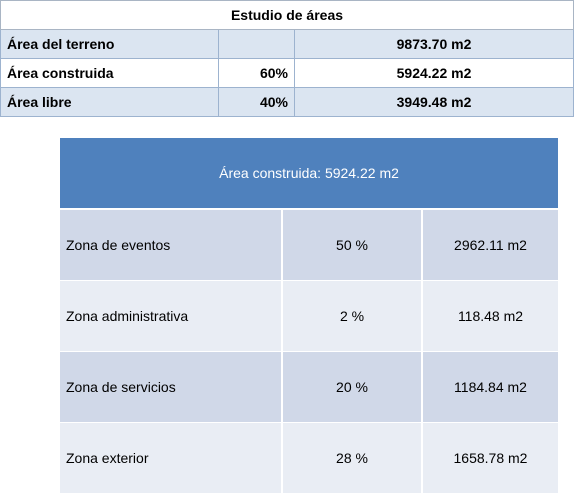  I want to click on summary-pct: 60%, so click(256, 73).